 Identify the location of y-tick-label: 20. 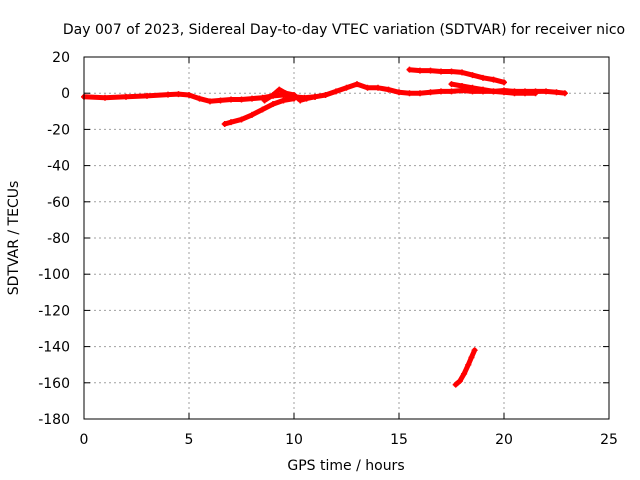
(61, 58).